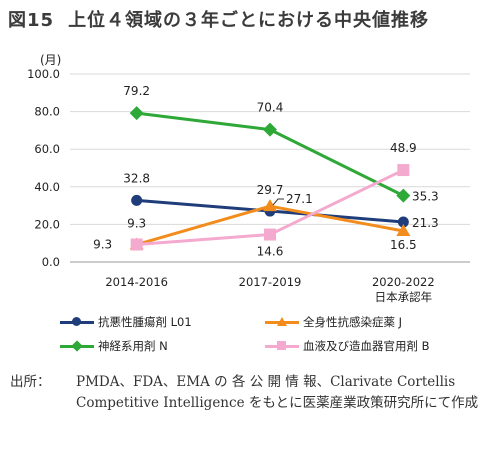 Image resolution: width=500 pixels, height=449 pixels. I want to click on legend-label: 血液及び造血器官用剤 B, so click(366, 346).